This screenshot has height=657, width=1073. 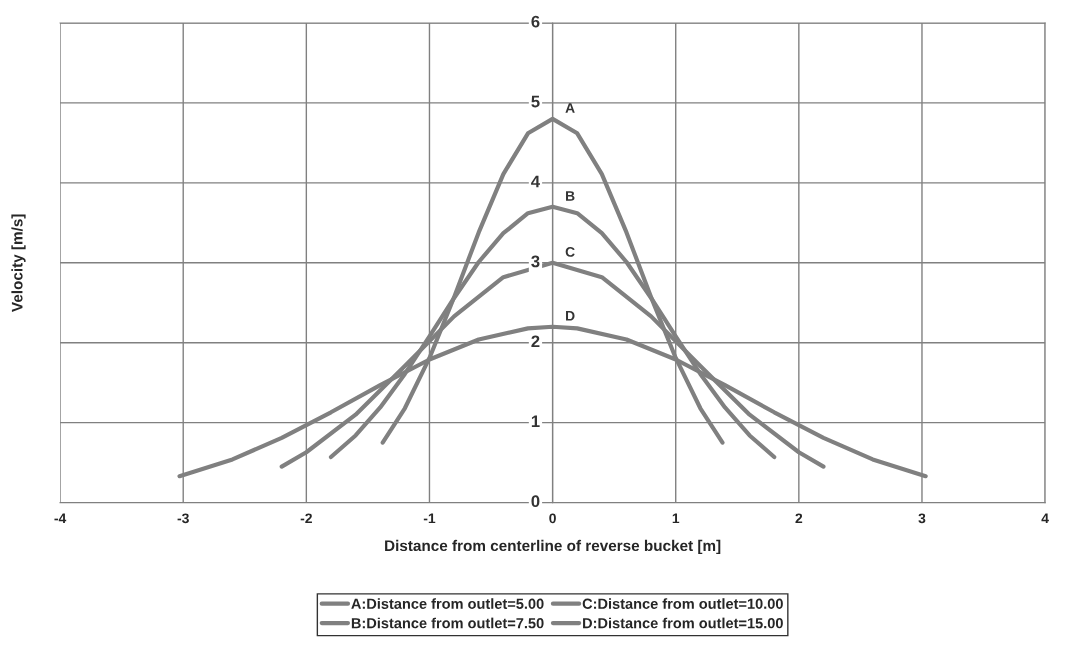 I want to click on y-tick-label: 0, so click(x=535, y=501).